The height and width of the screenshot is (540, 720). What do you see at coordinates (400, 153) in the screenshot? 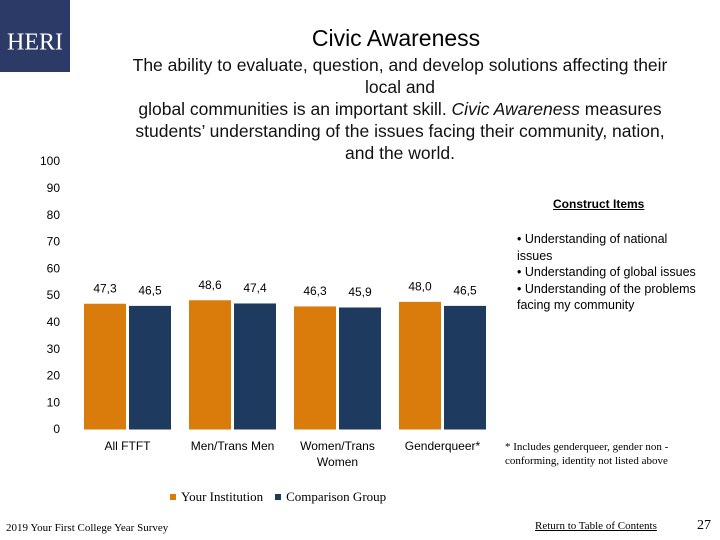
I see `subtitle-line: and the world.` at bounding box center [400, 153].